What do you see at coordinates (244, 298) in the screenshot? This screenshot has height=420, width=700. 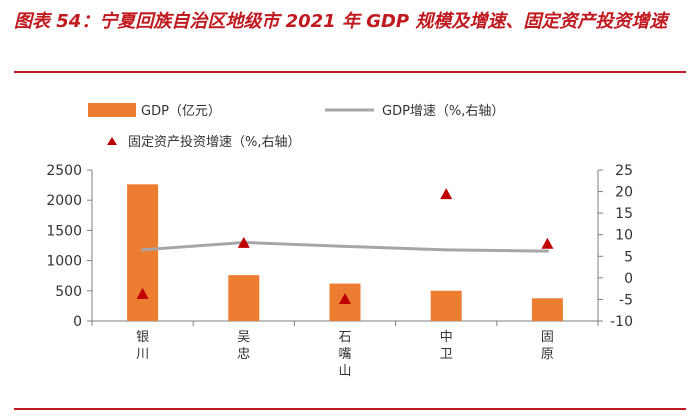 I see `bar-吴忠` at bounding box center [244, 298].